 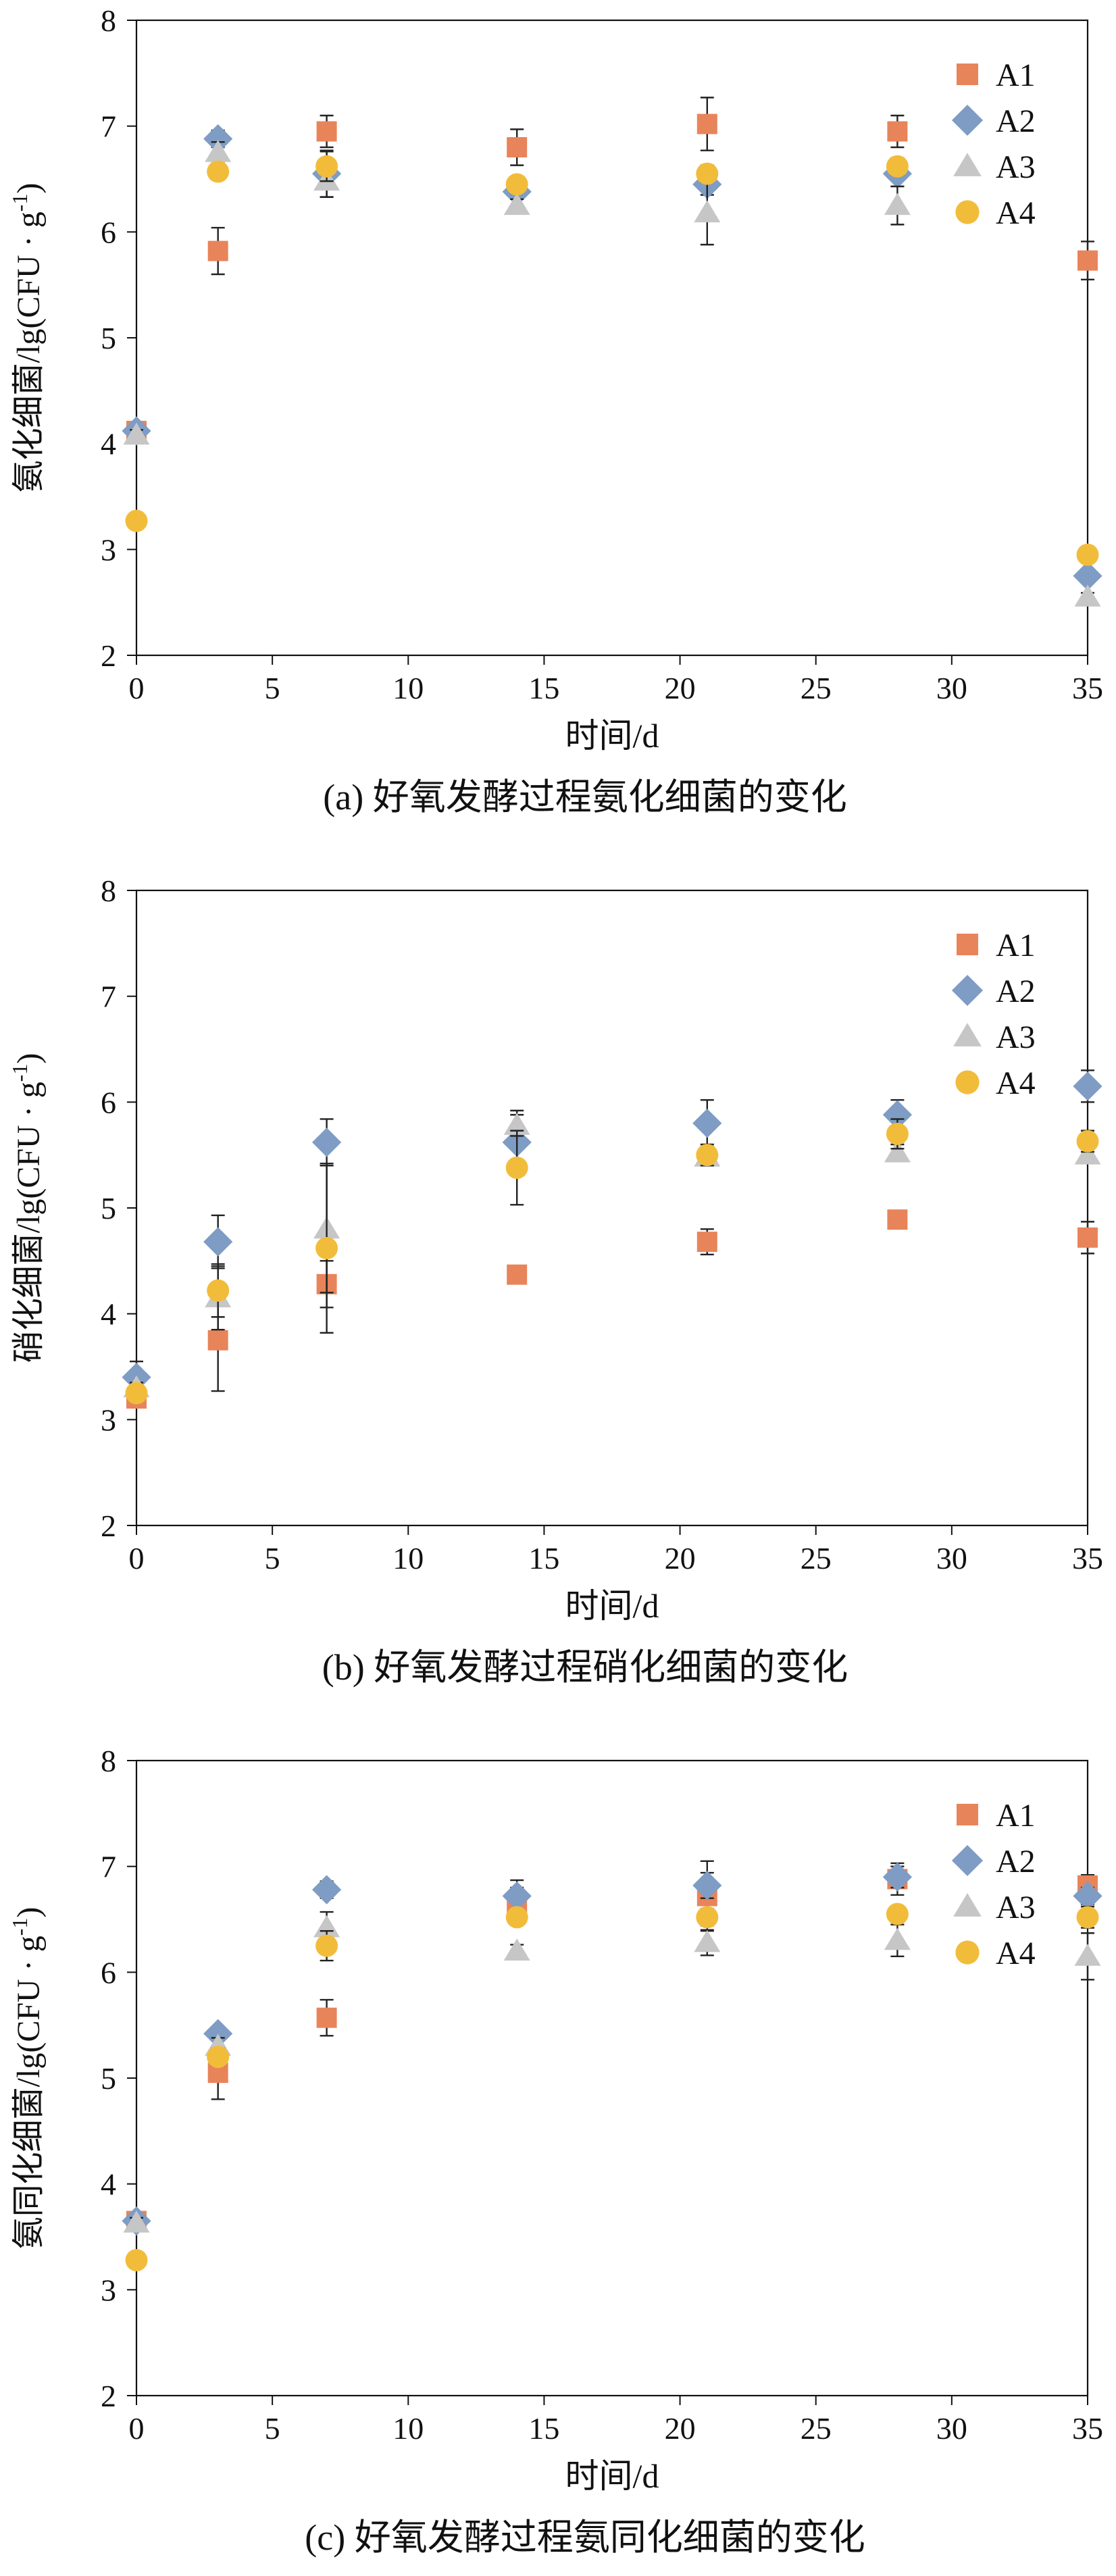 What do you see at coordinates (29, 352) in the screenshot?
I see `y-axis-label-main: 氨化细菌/lg(CFU · g` at bounding box center [29, 352].